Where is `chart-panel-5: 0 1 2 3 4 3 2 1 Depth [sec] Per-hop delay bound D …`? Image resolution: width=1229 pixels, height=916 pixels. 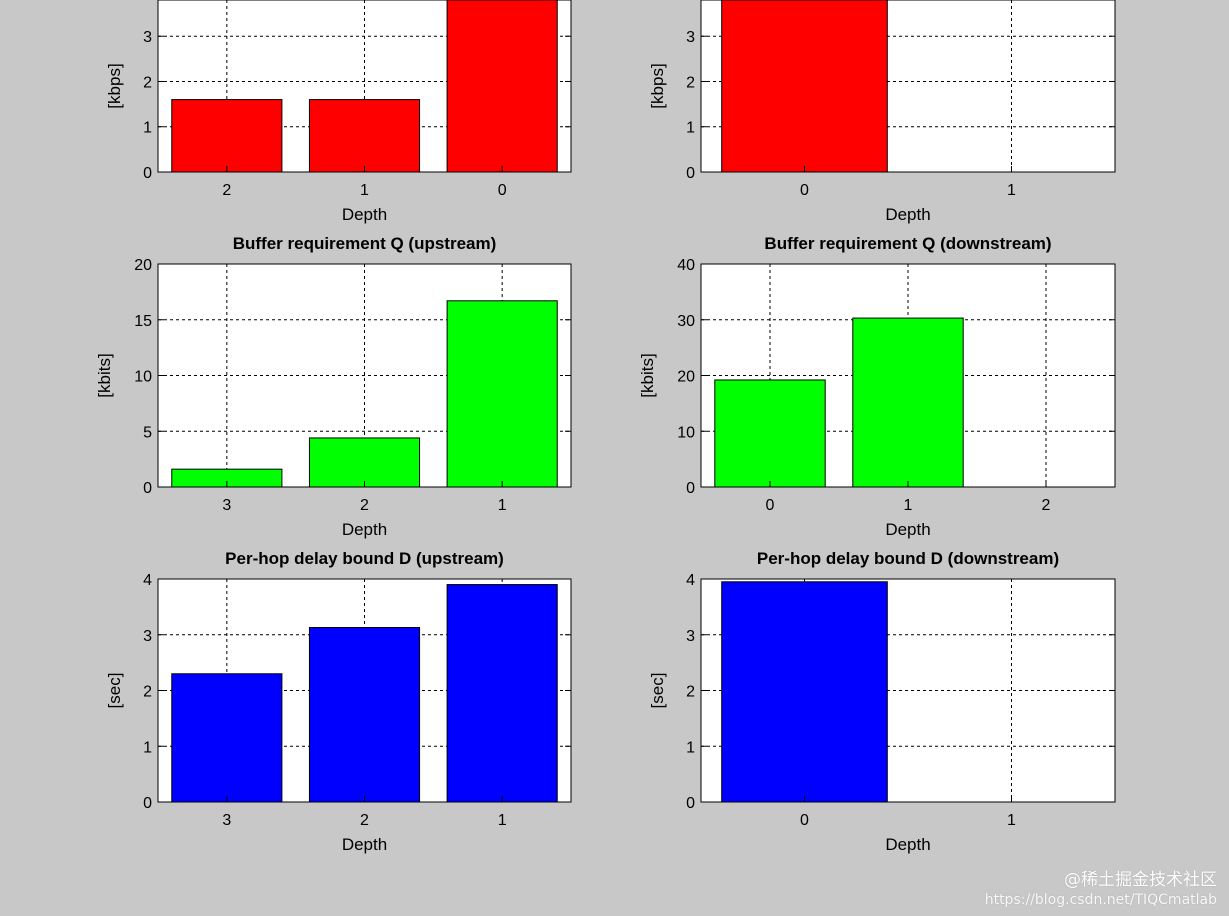
chart-panel-5: 0 1 2 3 4 3 2 1 Depth [sec] Per-hop delay bound D … is located at coordinates (338, 701).